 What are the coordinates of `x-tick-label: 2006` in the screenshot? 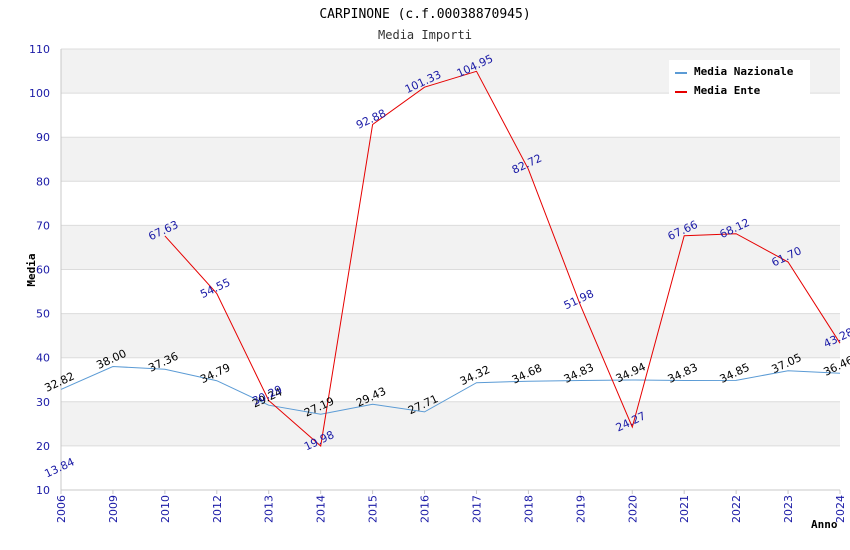 It's located at (61, 509).